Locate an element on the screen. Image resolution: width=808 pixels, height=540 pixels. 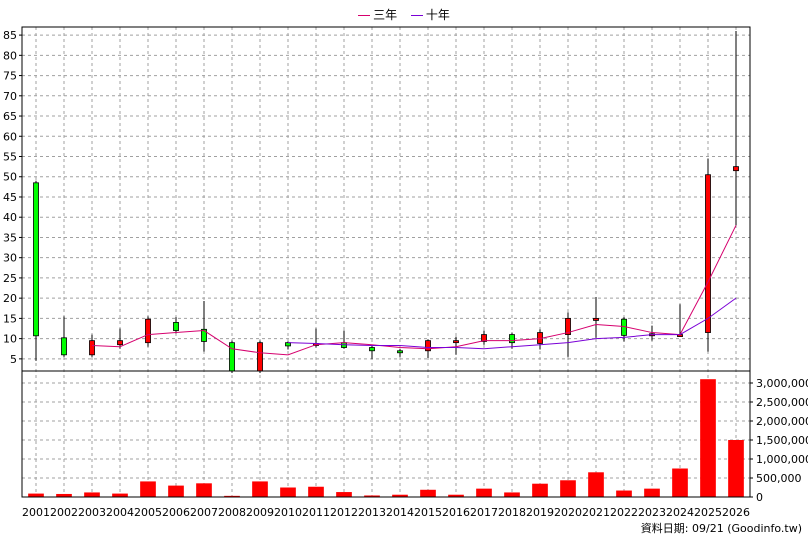
price-tick-label: 20 is located at coordinates (10, 298).